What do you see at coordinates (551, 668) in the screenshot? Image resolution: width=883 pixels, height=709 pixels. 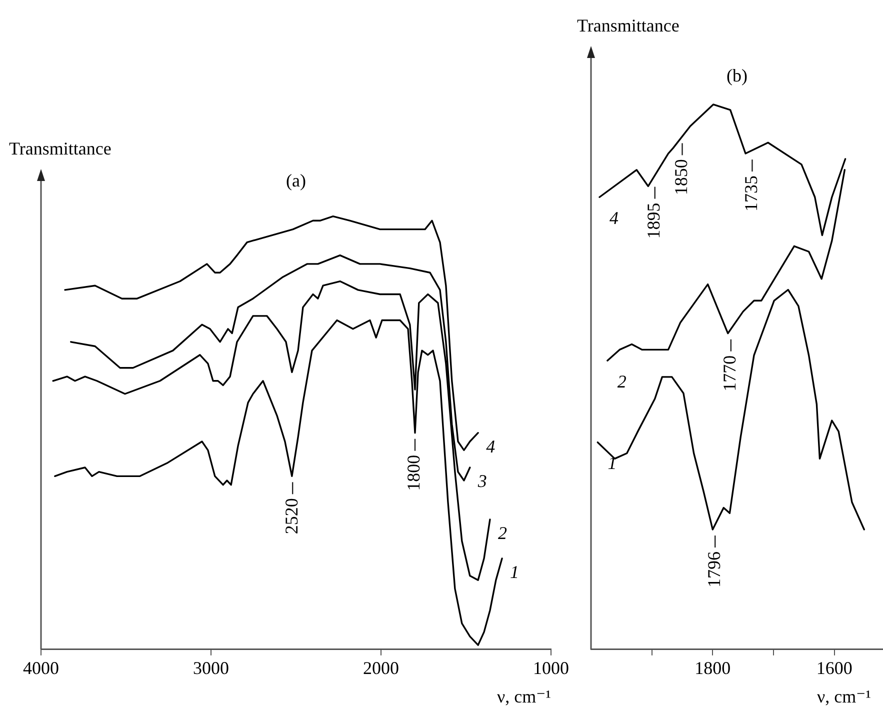 I see `x-tick-label: 1000` at bounding box center [551, 668].